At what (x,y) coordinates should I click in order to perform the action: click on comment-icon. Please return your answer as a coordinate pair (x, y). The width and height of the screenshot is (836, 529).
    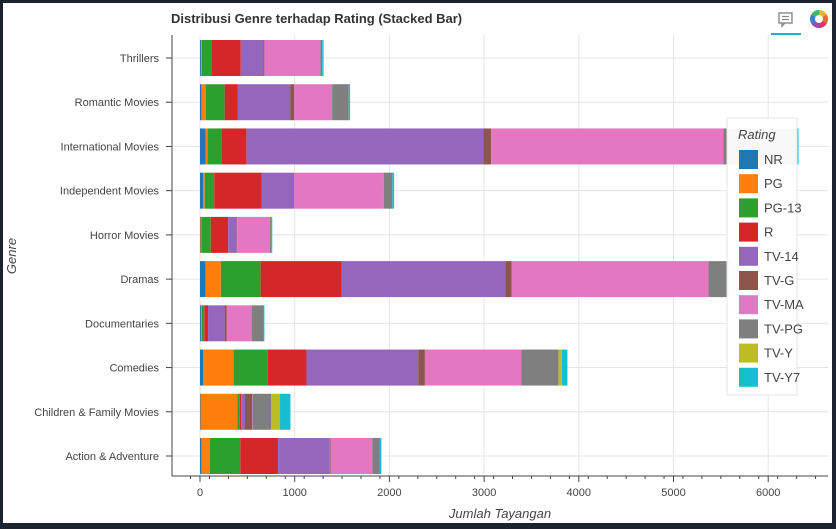
    Looking at the image, I should click on (786, 19).